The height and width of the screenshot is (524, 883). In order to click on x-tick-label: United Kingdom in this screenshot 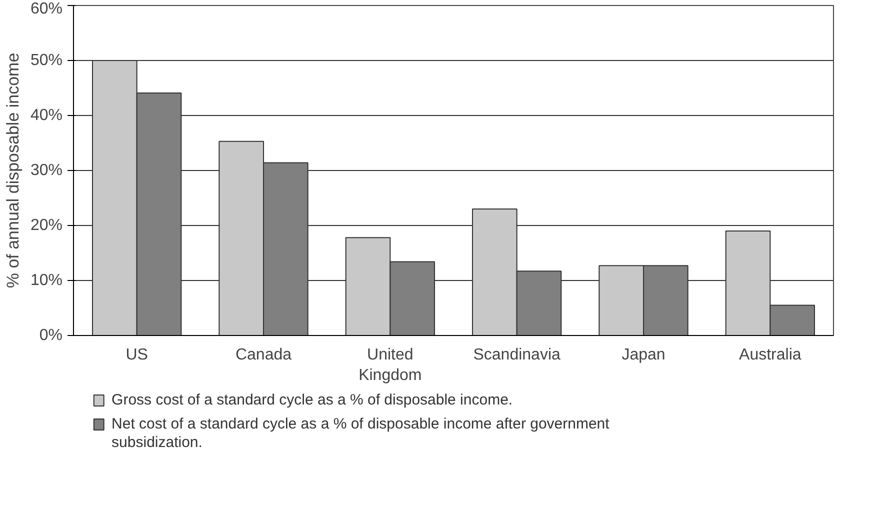, I will do `click(390, 365)`.